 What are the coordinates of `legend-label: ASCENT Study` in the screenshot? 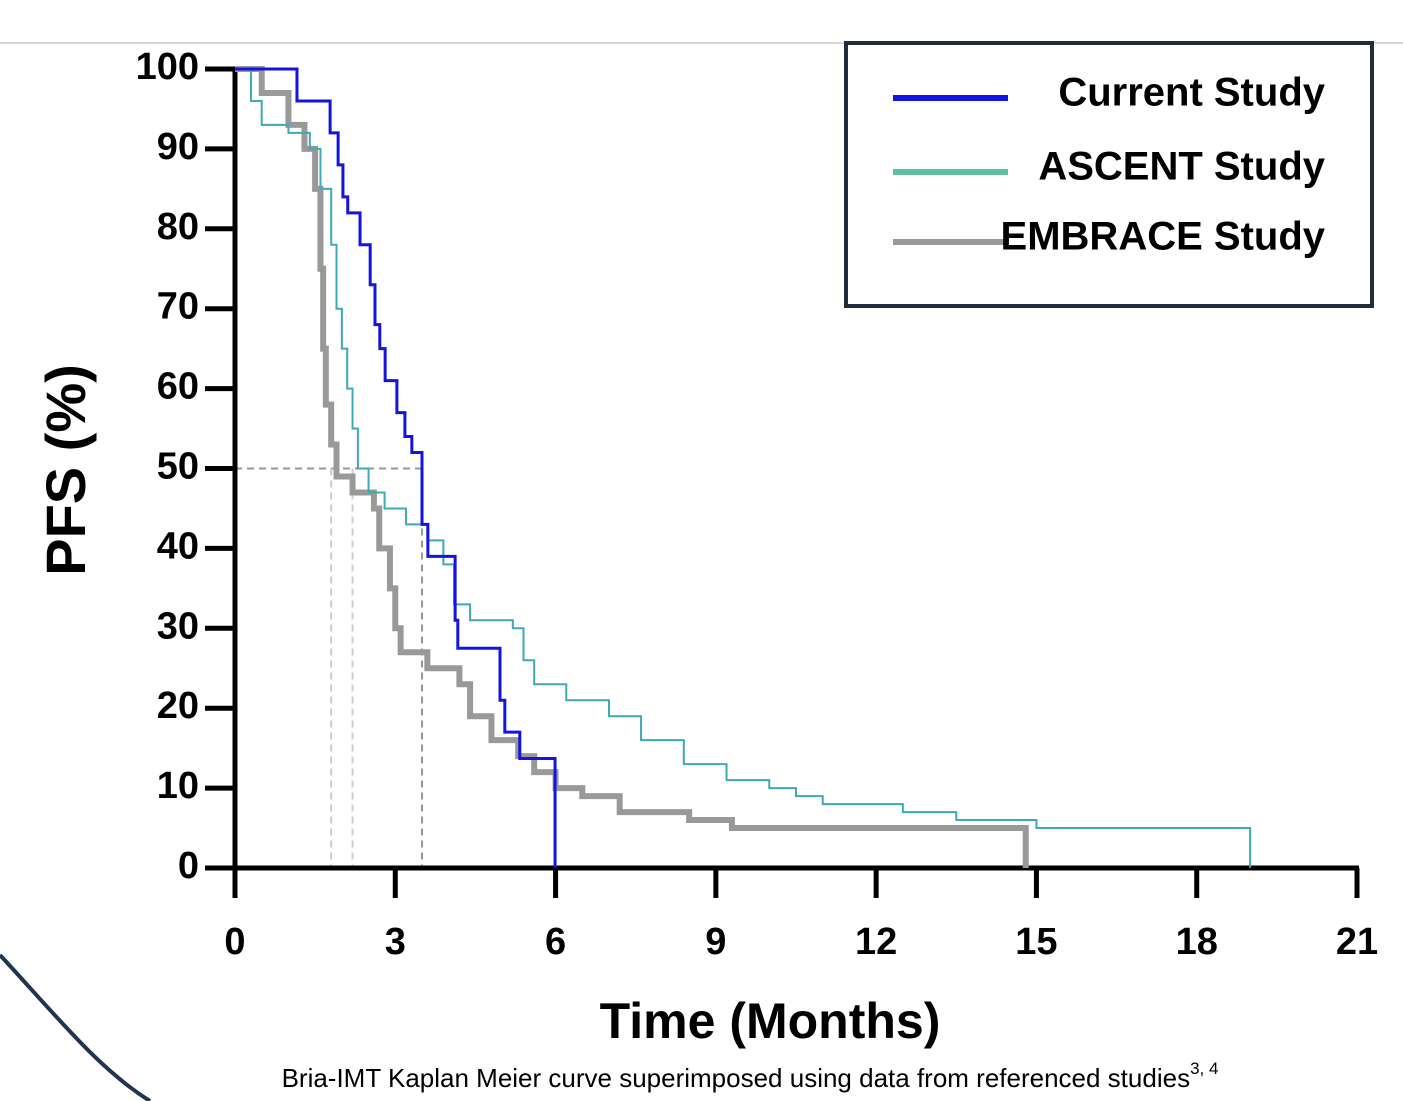 It's located at (1181, 167).